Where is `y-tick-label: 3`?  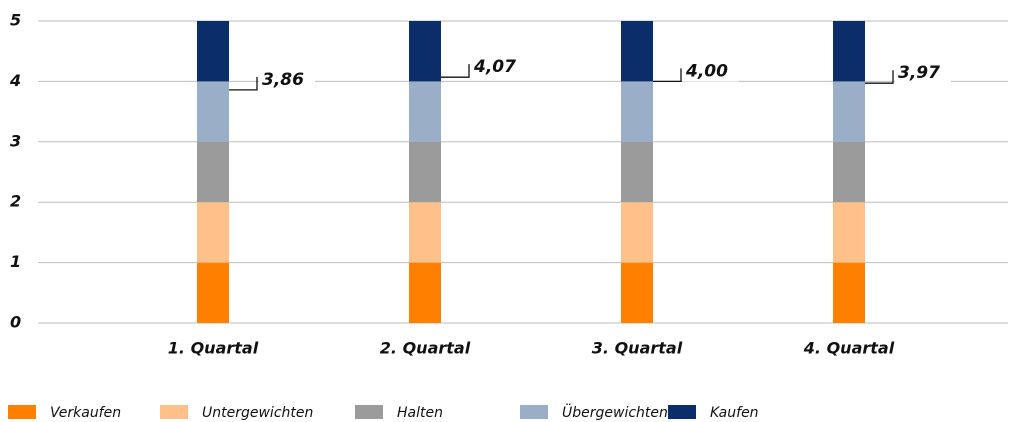
y-tick-label: 3 is located at coordinates (15, 140).